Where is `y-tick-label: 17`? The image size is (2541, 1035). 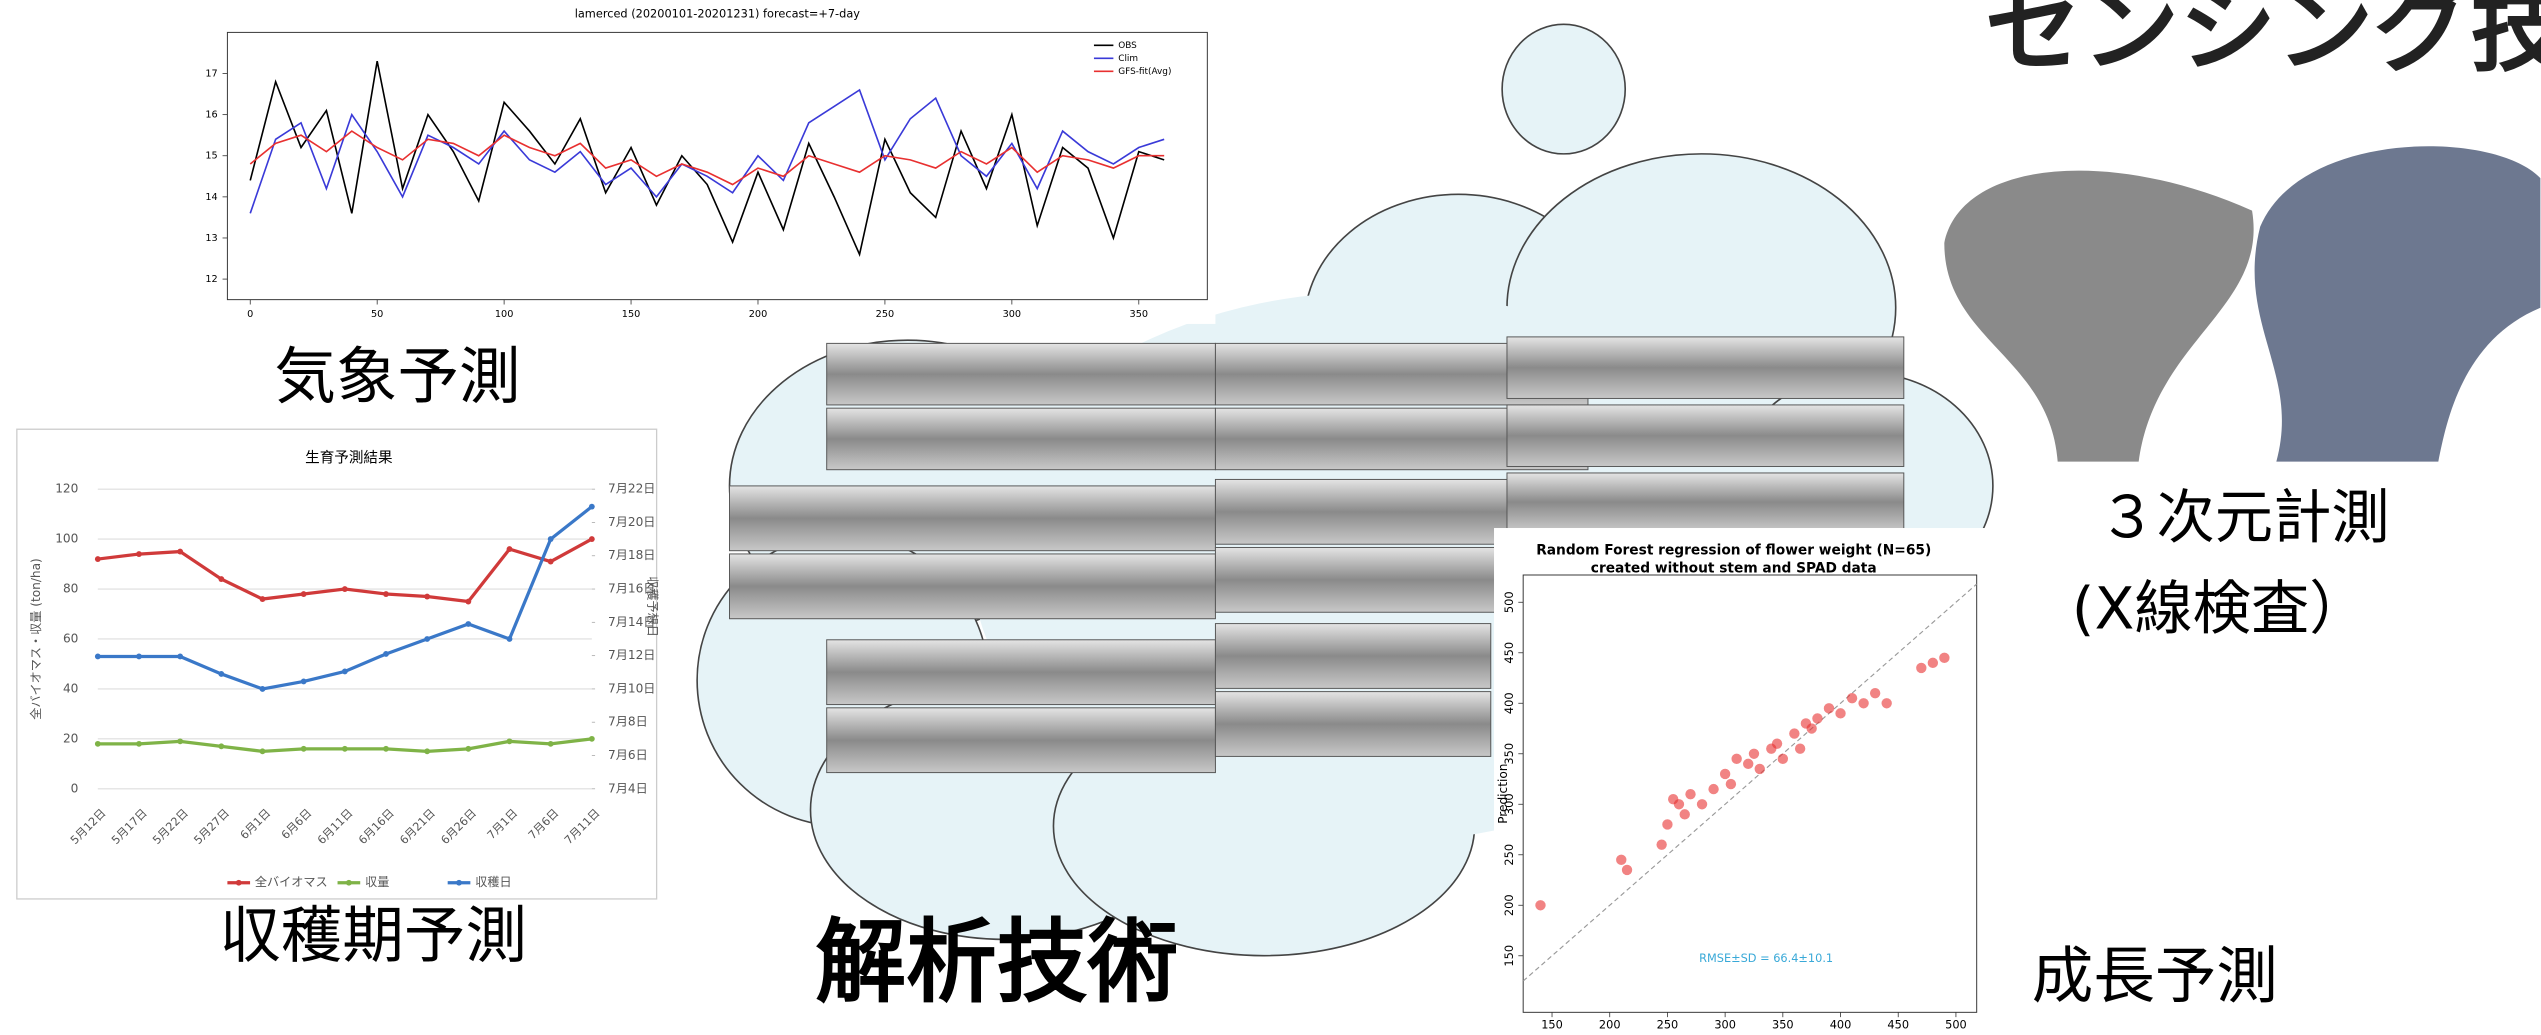
y-tick-label: 17 is located at coordinates (211, 74).